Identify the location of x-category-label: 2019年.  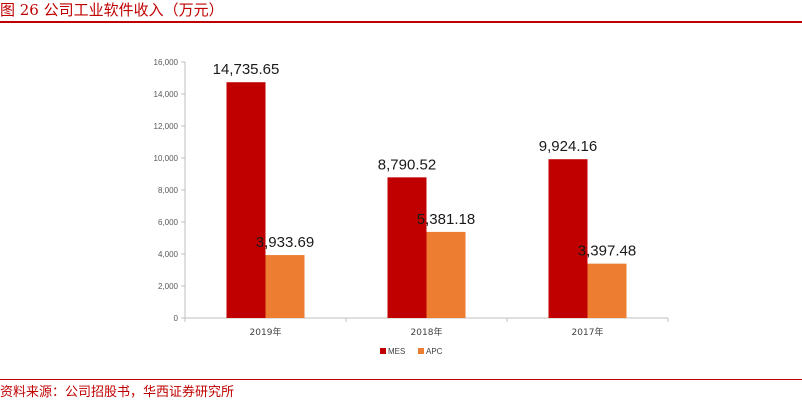
(266, 332).